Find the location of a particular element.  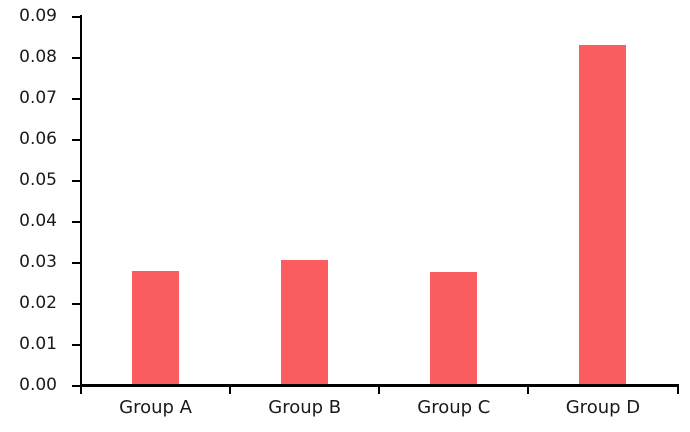

y-tick-label: 0.03 is located at coordinates (38, 262).